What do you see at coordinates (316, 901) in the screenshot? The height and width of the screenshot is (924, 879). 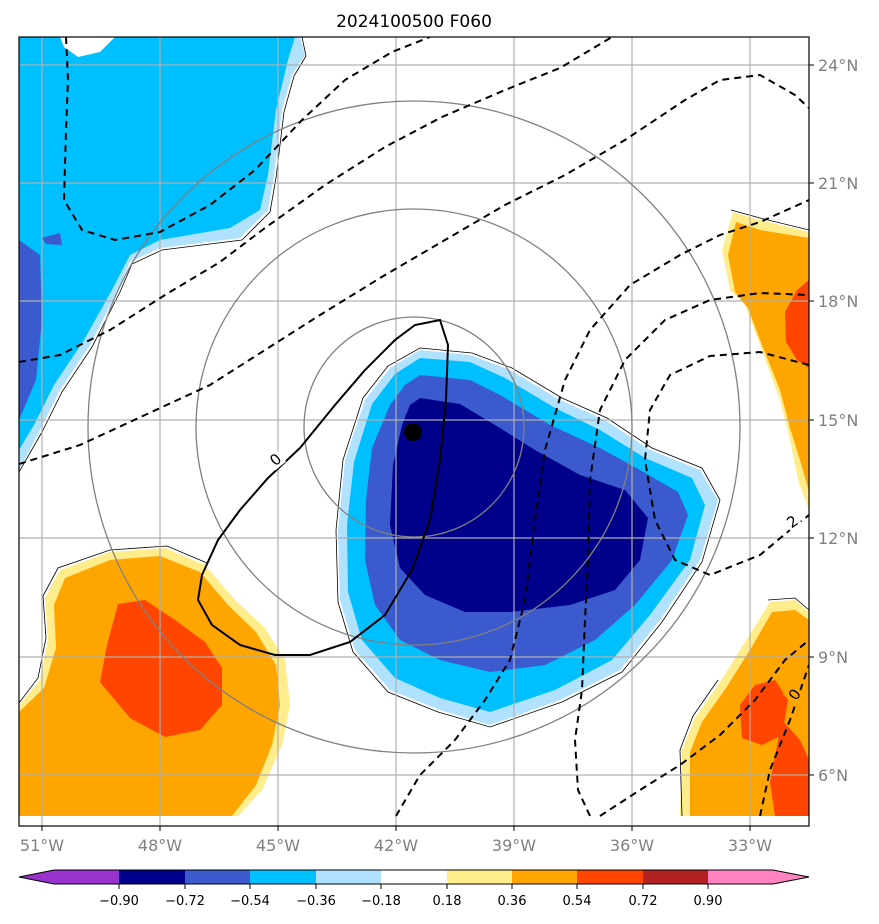 I see `colorbar-label: −0.36` at bounding box center [316, 901].